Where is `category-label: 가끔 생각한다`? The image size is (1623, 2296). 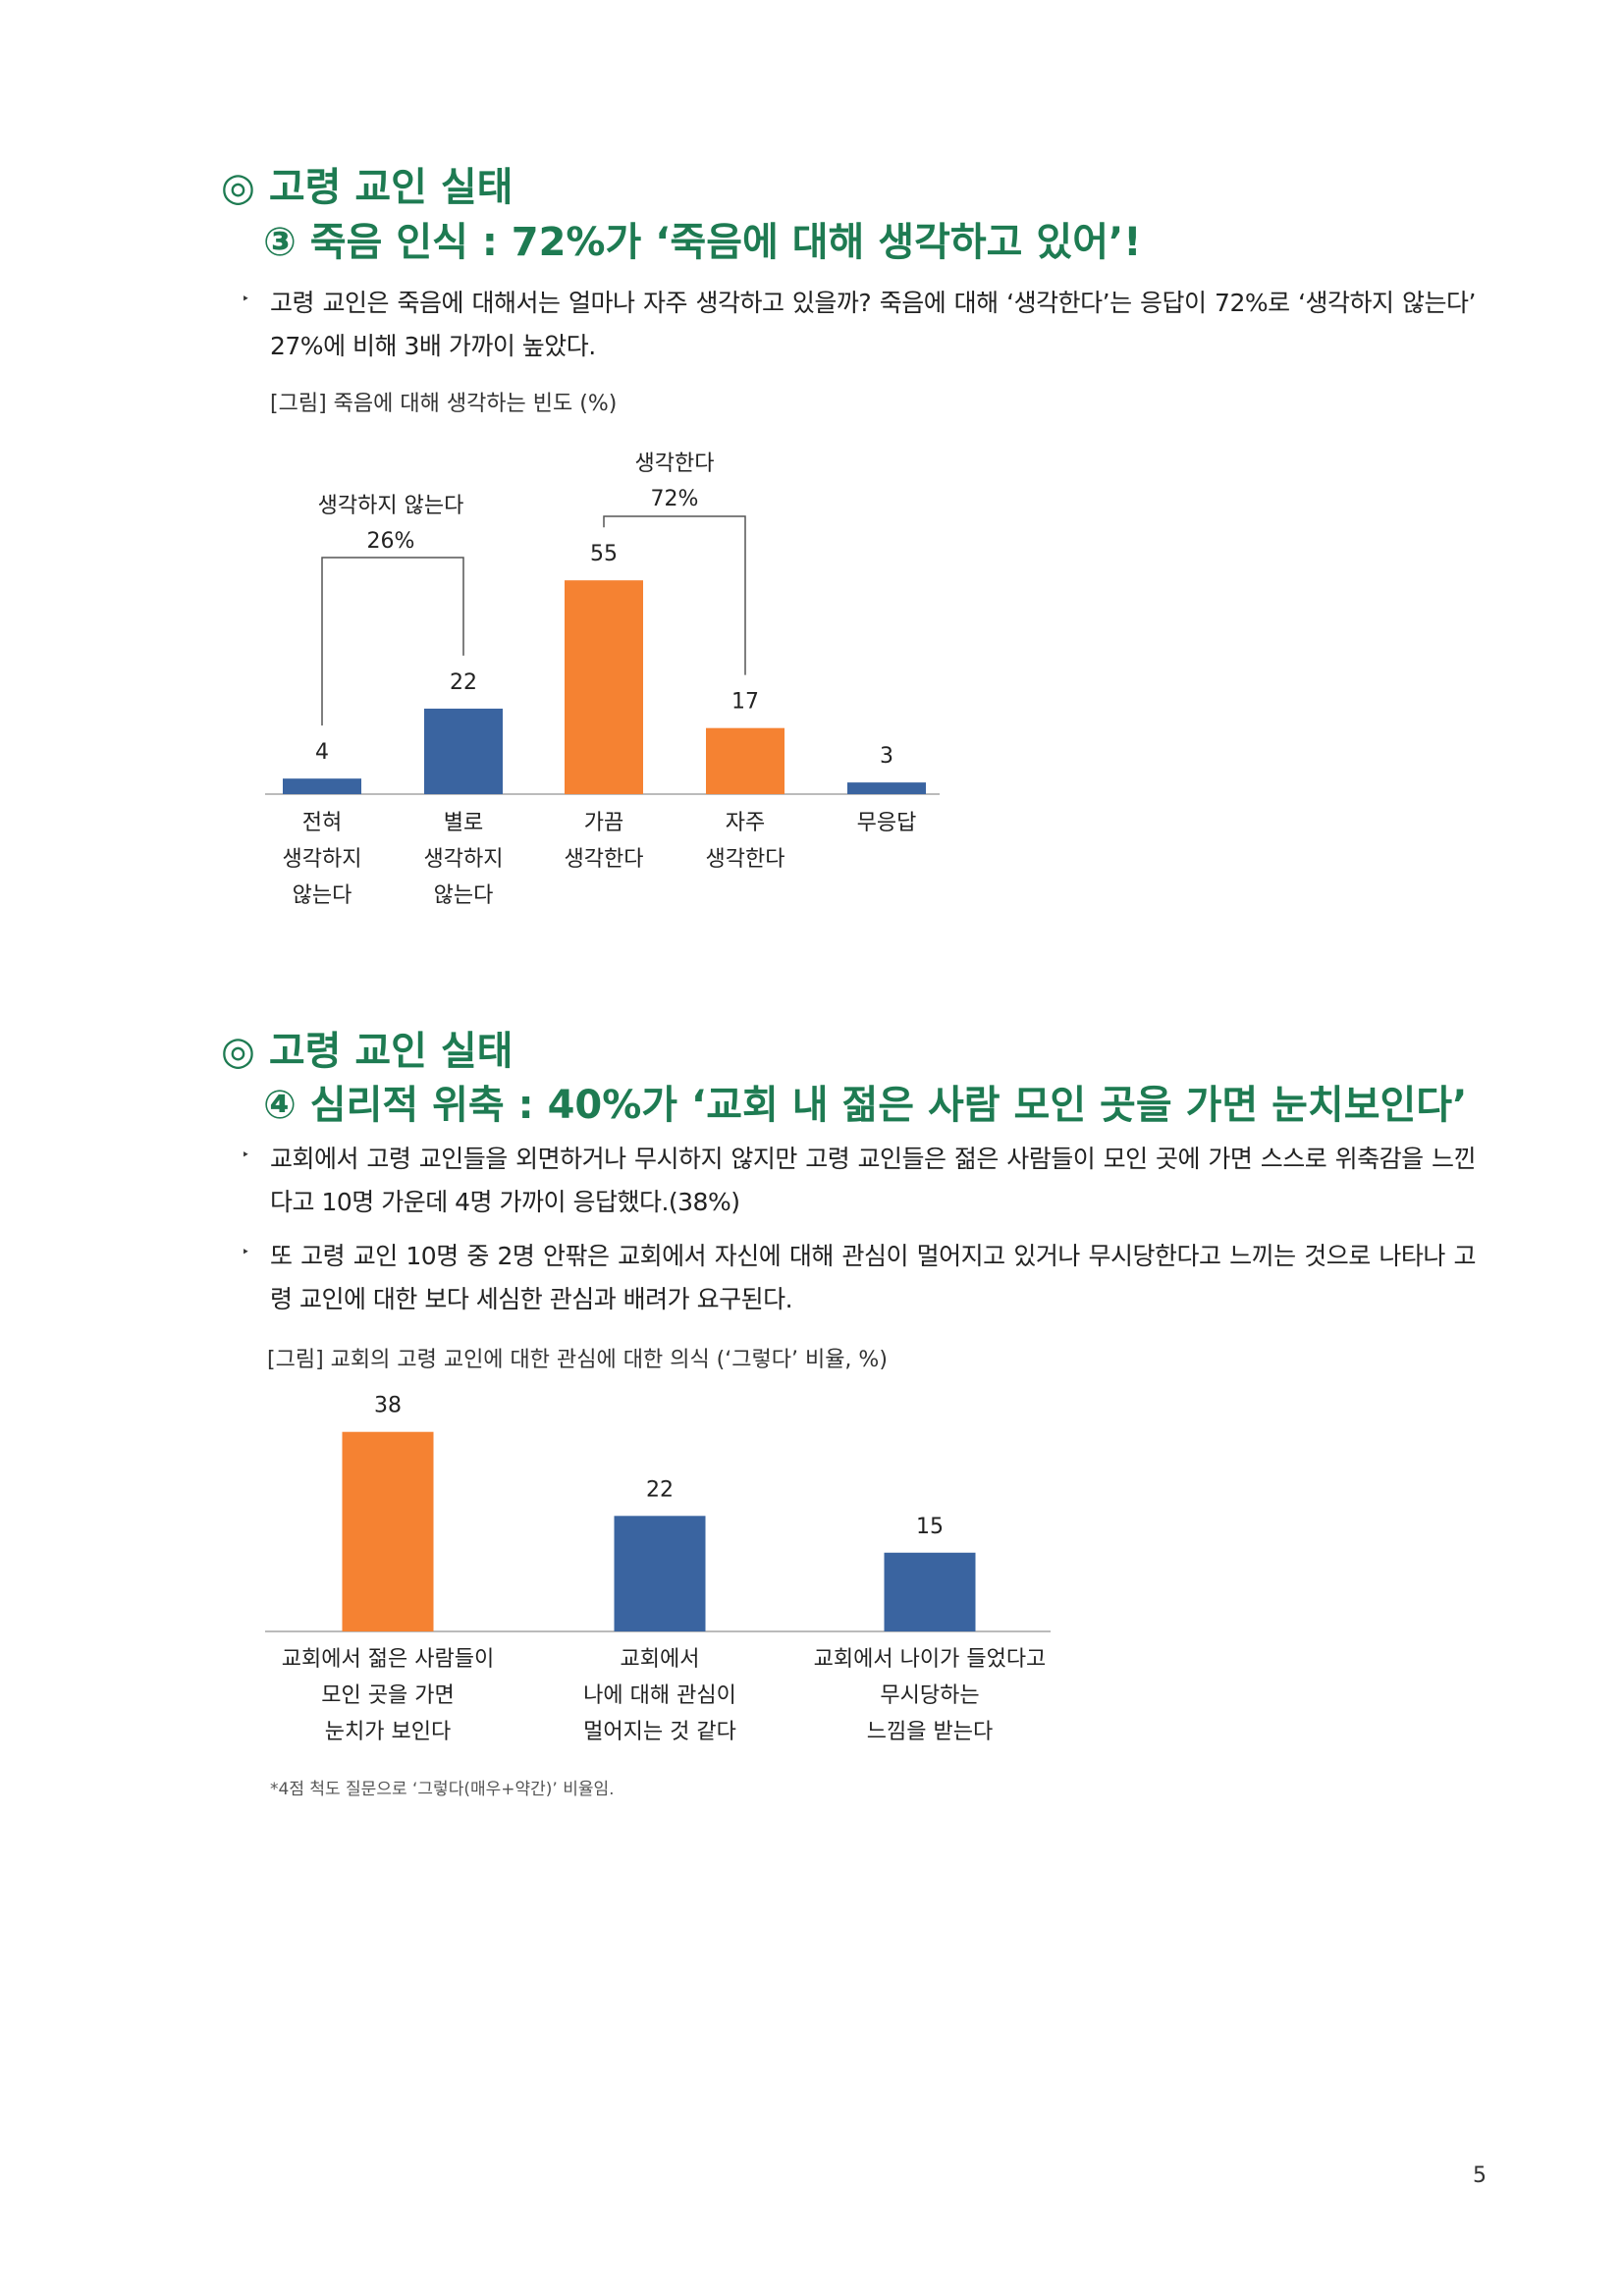 category-label: 가끔 생각한다 is located at coordinates (604, 842).